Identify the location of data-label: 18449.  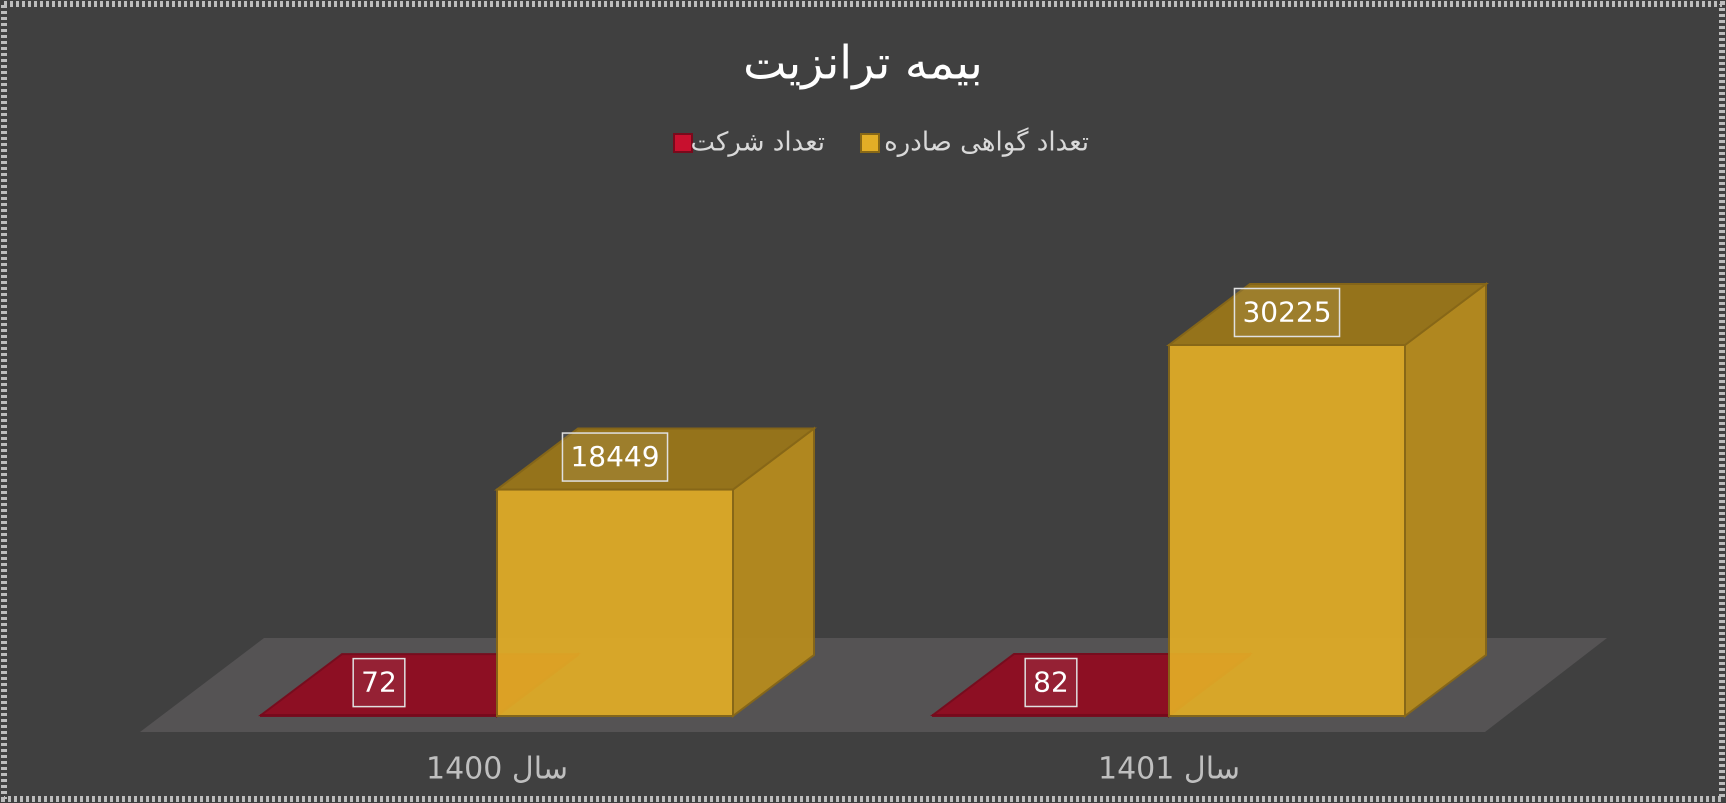
(614, 456).